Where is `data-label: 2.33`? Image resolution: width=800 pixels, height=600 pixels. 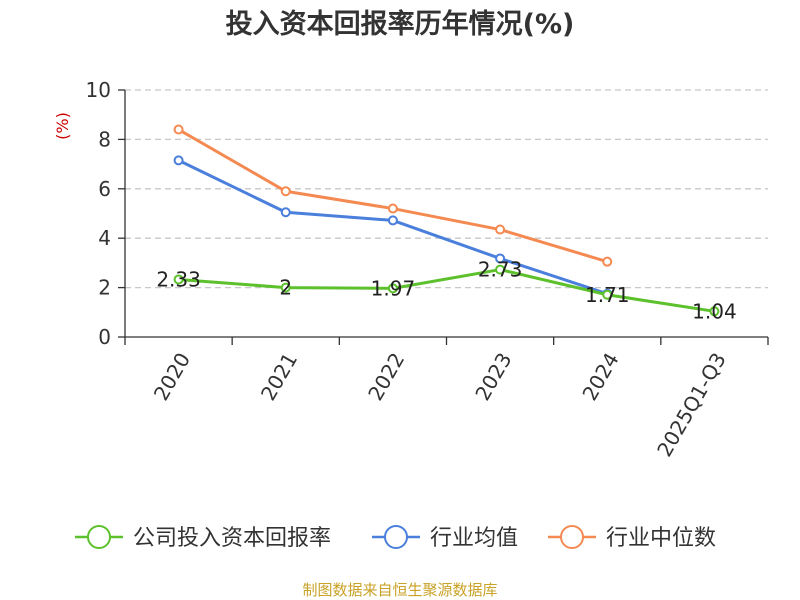 data-label: 2.33 is located at coordinates (178, 279).